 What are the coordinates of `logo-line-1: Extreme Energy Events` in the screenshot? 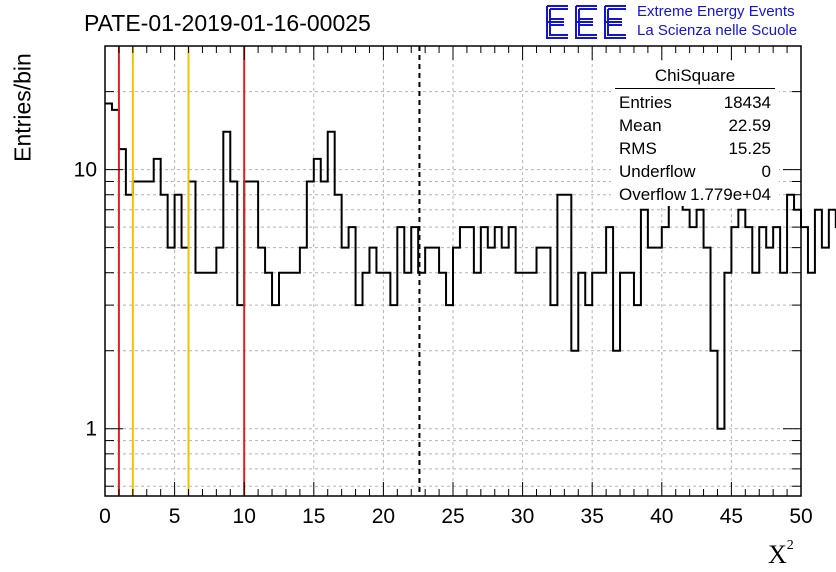 It's located at (716, 11).